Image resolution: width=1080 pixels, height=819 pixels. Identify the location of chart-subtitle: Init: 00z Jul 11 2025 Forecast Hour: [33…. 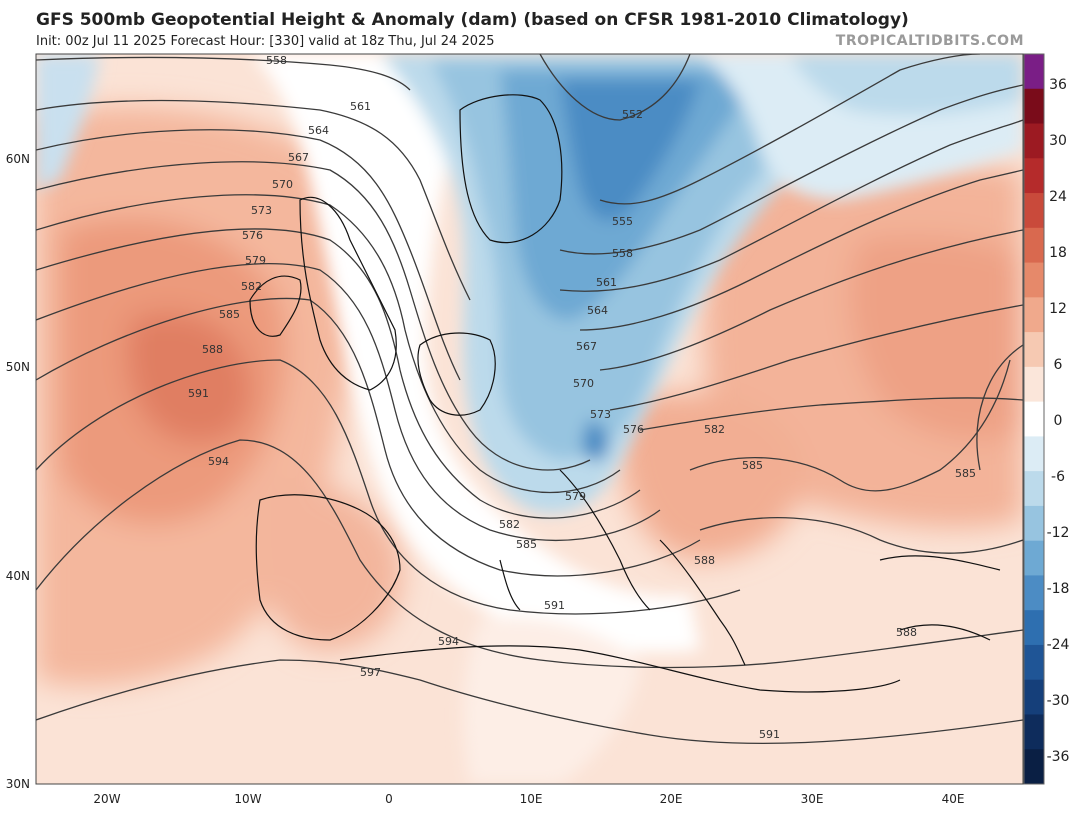
(265, 41).